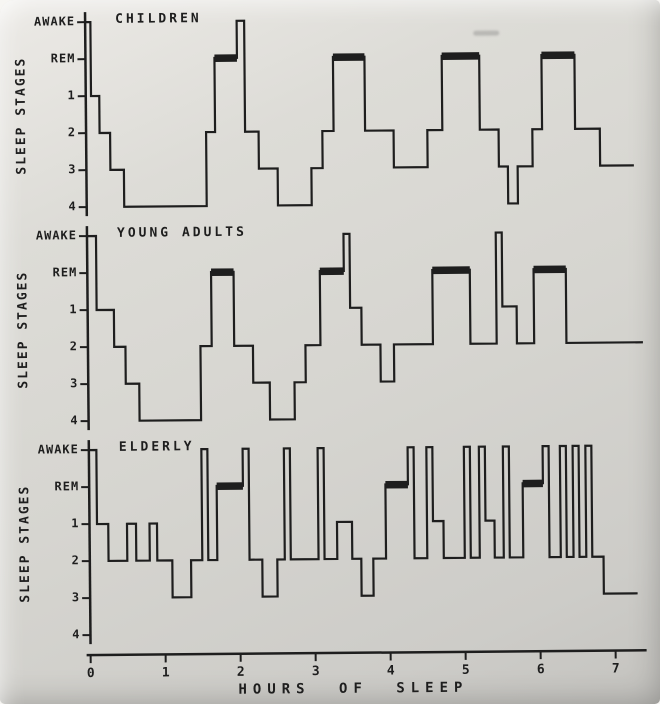 The height and width of the screenshot is (704, 660). What do you see at coordinates (366, 652) in the screenshot?
I see `x-axis-line` at bounding box center [366, 652].